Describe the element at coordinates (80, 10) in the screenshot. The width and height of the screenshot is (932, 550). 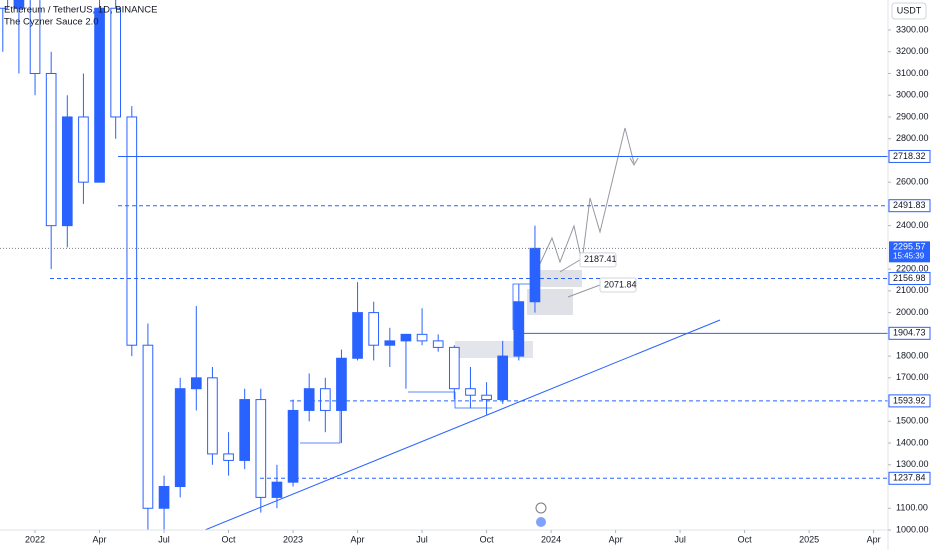
I see `symbol-title: Ethereum / TetherUS, 1D, BINANCE` at that location.